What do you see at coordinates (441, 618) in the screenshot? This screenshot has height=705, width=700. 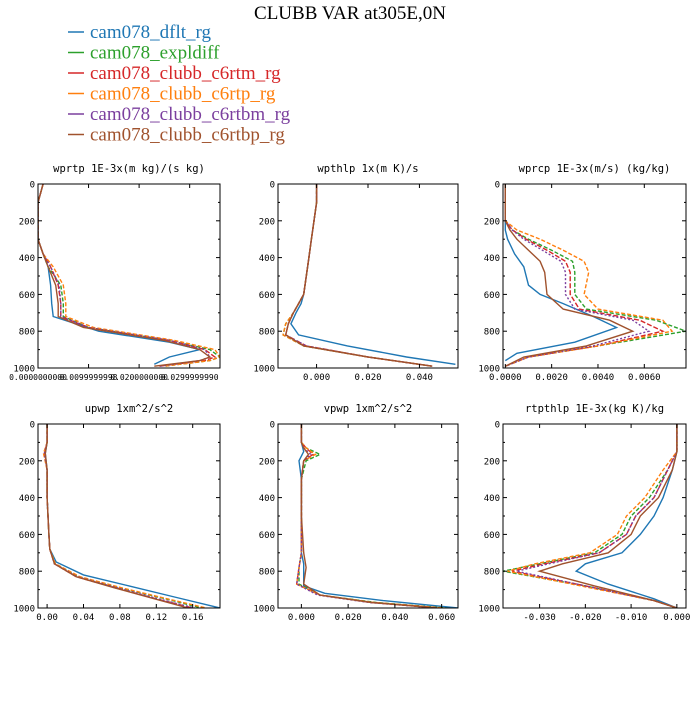 I see `x-tick-label: 0.060` at bounding box center [441, 618].